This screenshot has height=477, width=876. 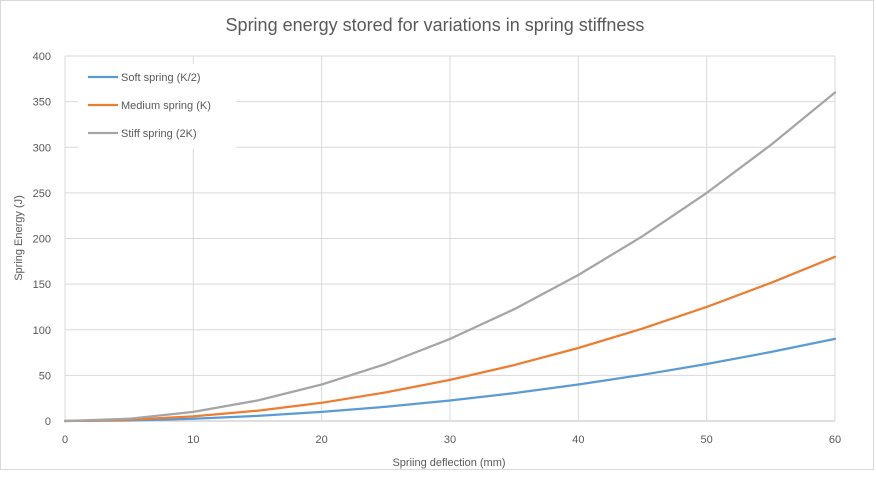 I want to click on legend-background, so click(x=157, y=106).